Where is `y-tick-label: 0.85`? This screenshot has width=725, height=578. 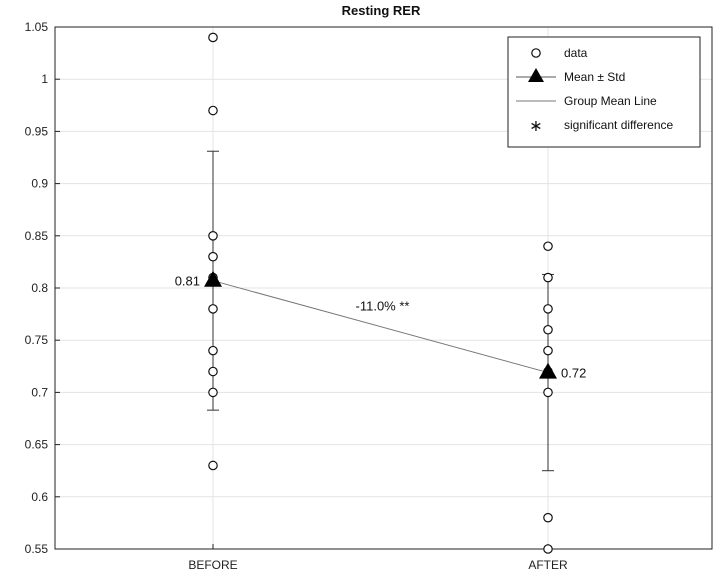
y-tick-label: 0.85 is located at coordinates (37, 236).